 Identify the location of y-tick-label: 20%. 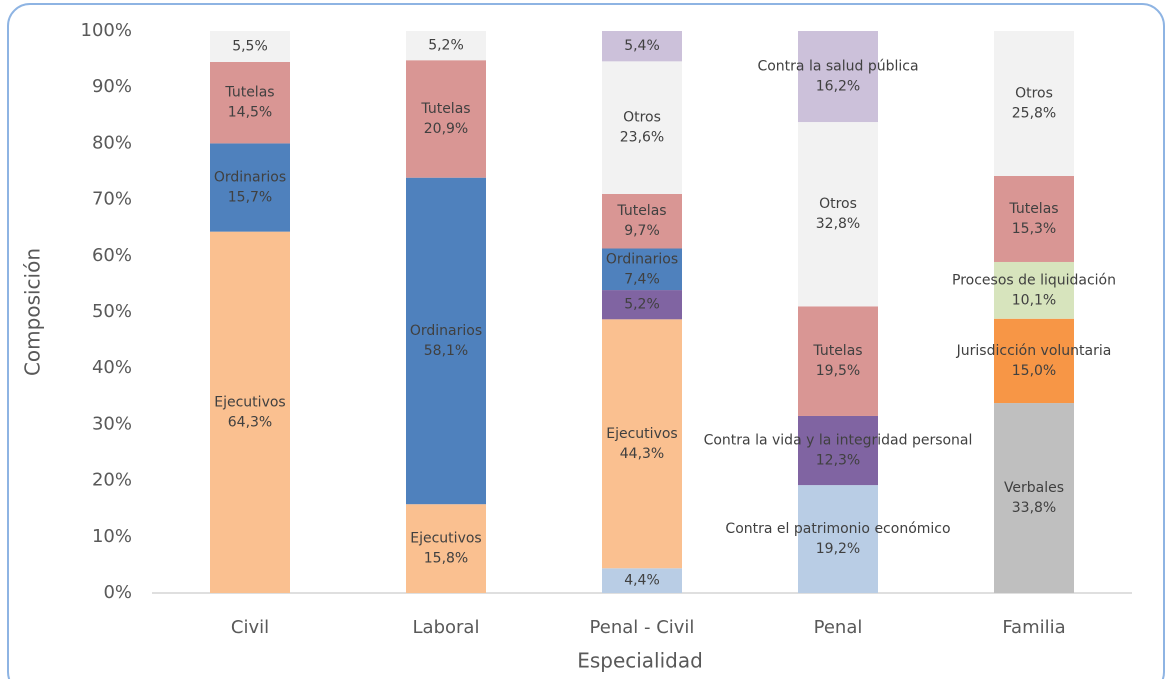
(112, 480).